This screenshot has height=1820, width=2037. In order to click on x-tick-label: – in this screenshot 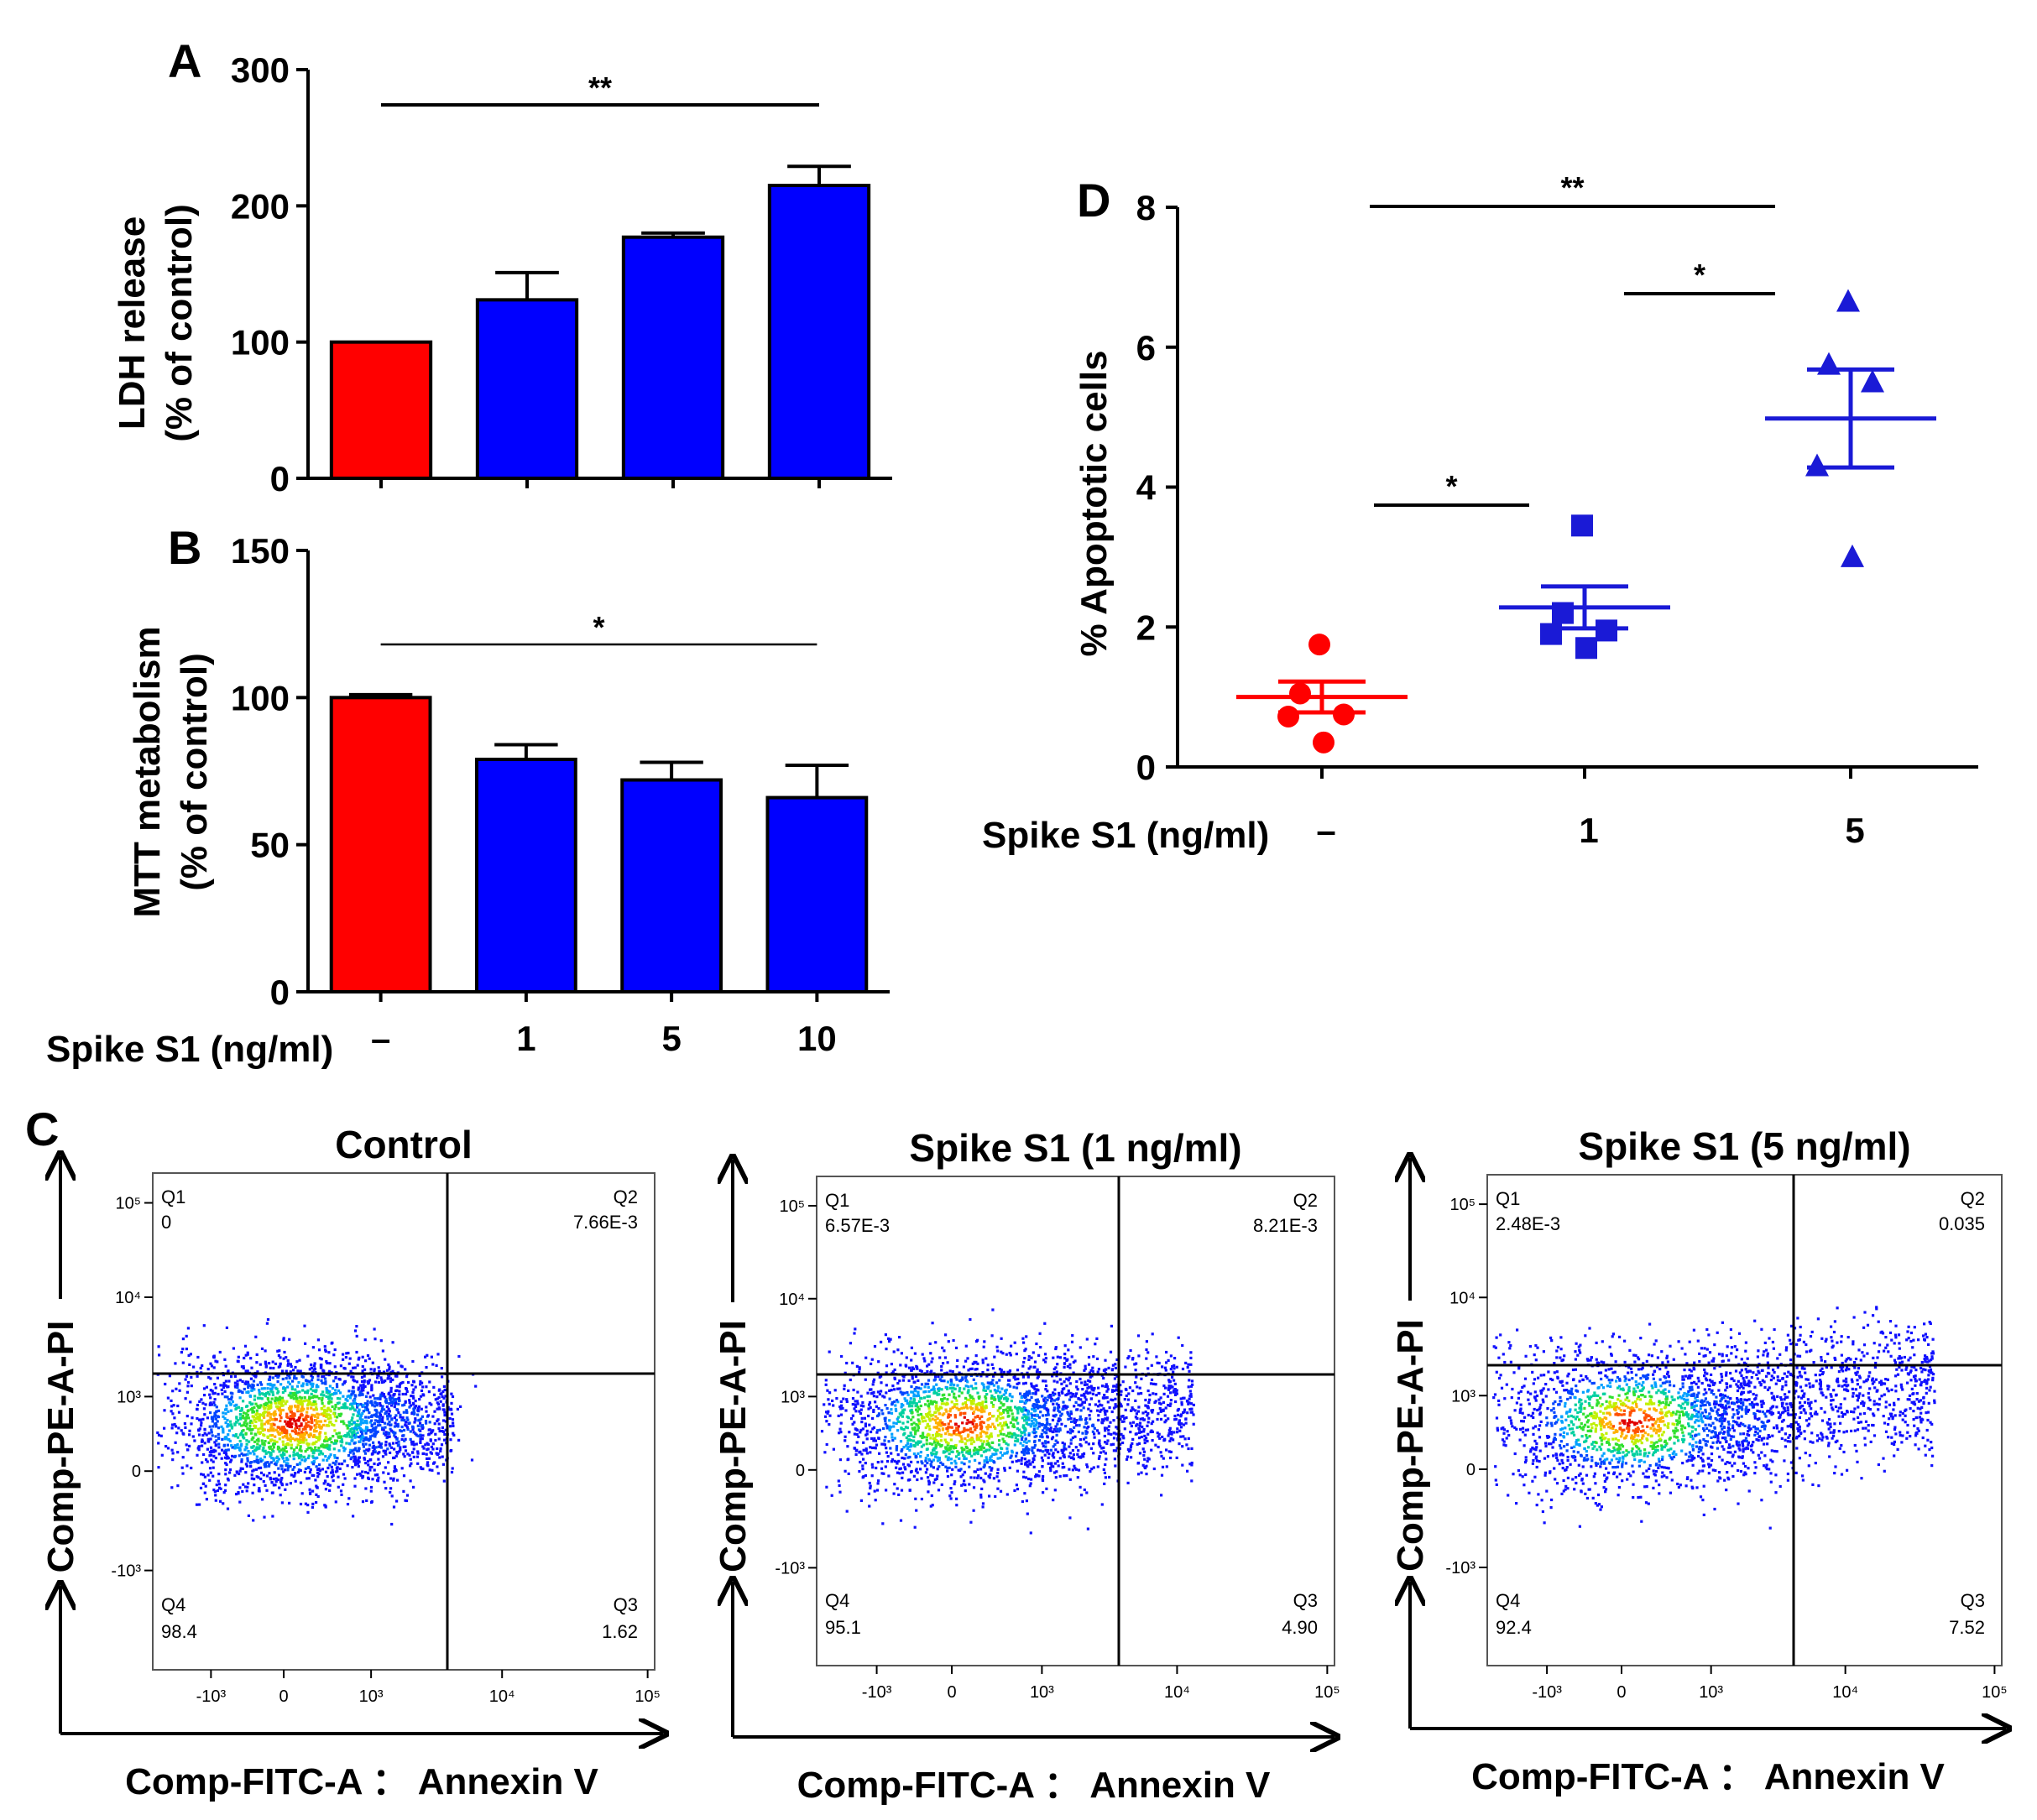, I will do `click(1325, 830)`.